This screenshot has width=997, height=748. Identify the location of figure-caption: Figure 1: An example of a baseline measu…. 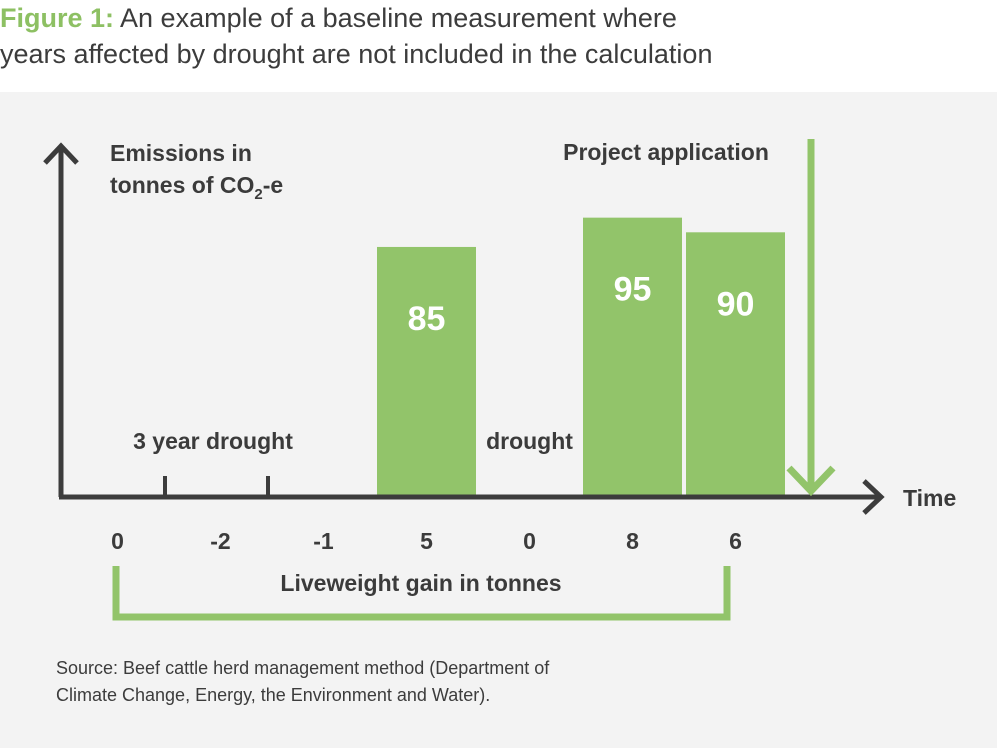
(498, 46).